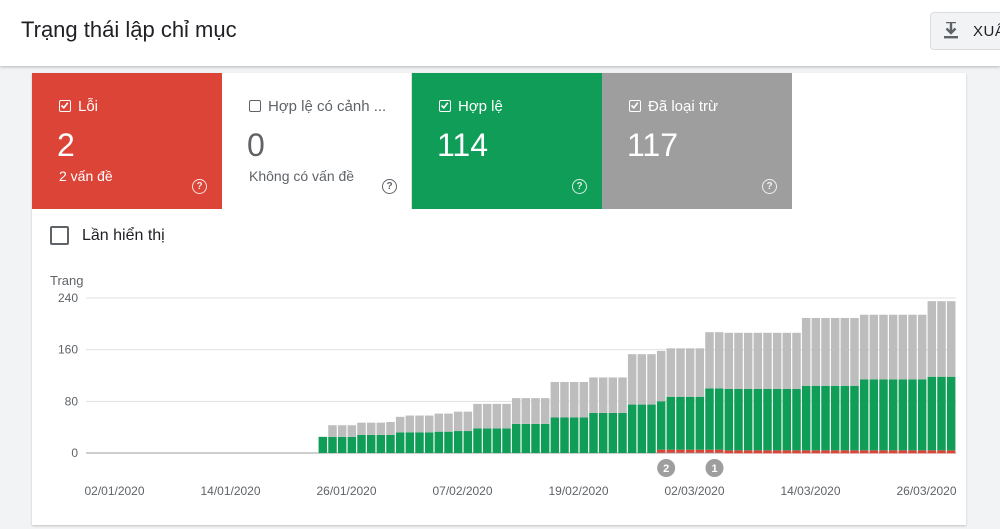 The width and height of the screenshot is (1000, 529). I want to click on tile-label: Đã loại trừ, so click(683, 106).